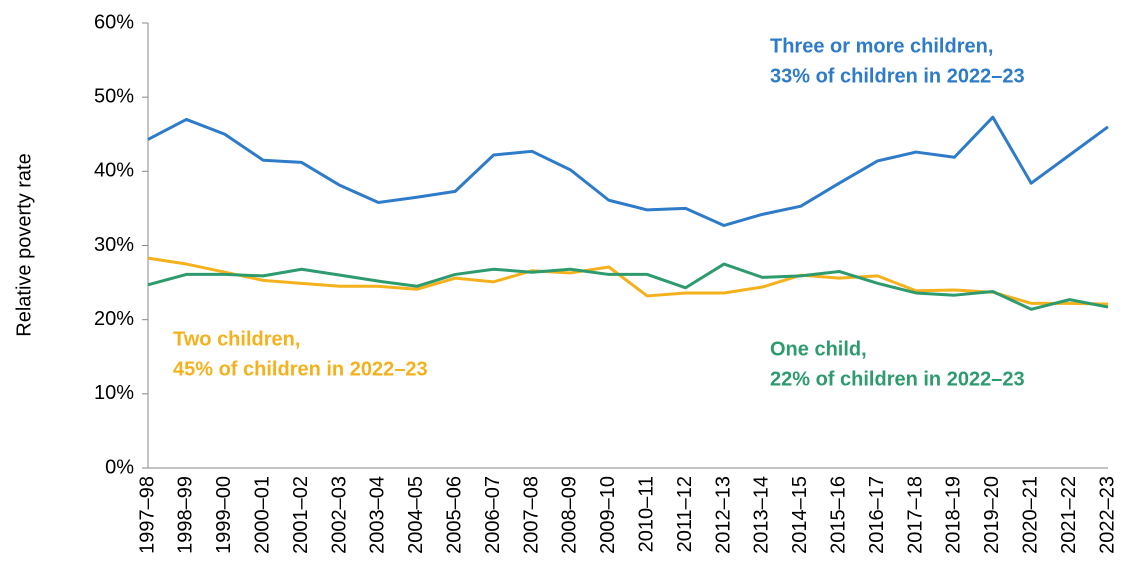 This screenshot has width=1141, height=586. What do you see at coordinates (114, 393) in the screenshot?
I see `y-tick-label: 10%` at bounding box center [114, 393].